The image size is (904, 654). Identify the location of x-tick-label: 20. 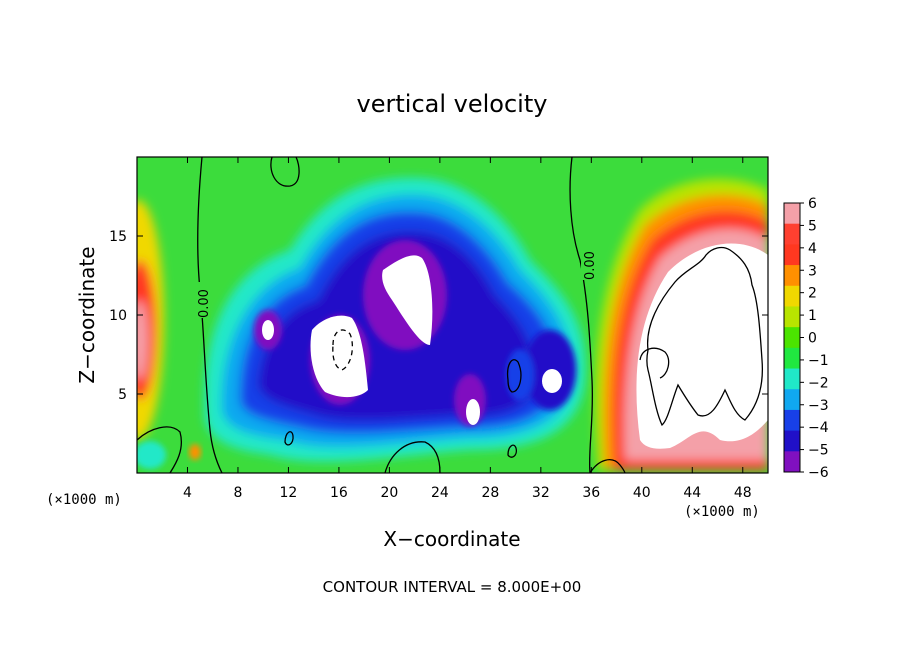
(389, 493).